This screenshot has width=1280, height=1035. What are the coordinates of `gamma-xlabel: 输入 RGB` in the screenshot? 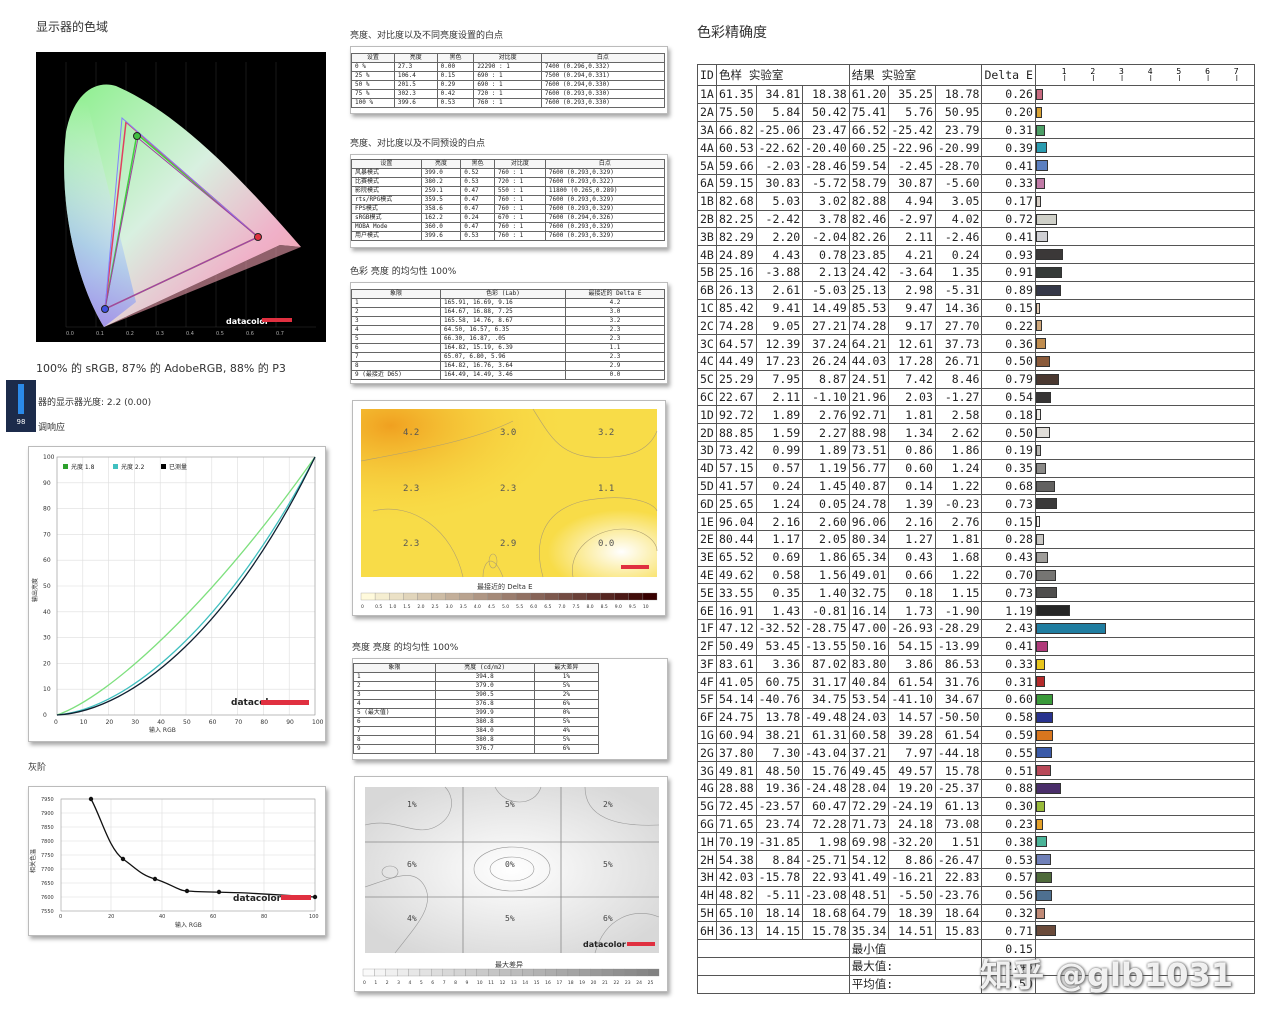 It's located at (162, 730).